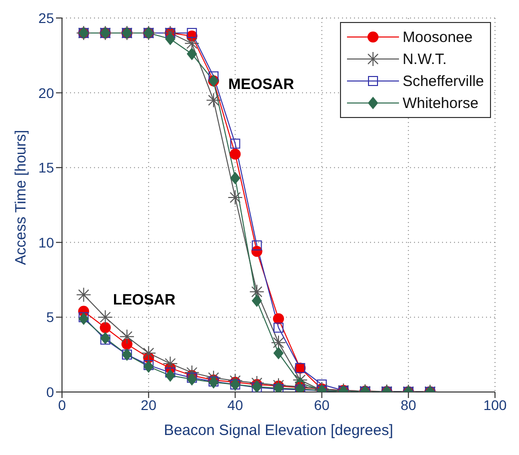  What do you see at coordinates (62, 404) in the screenshot?
I see `x-tick-label: 0` at bounding box center [62, 404].